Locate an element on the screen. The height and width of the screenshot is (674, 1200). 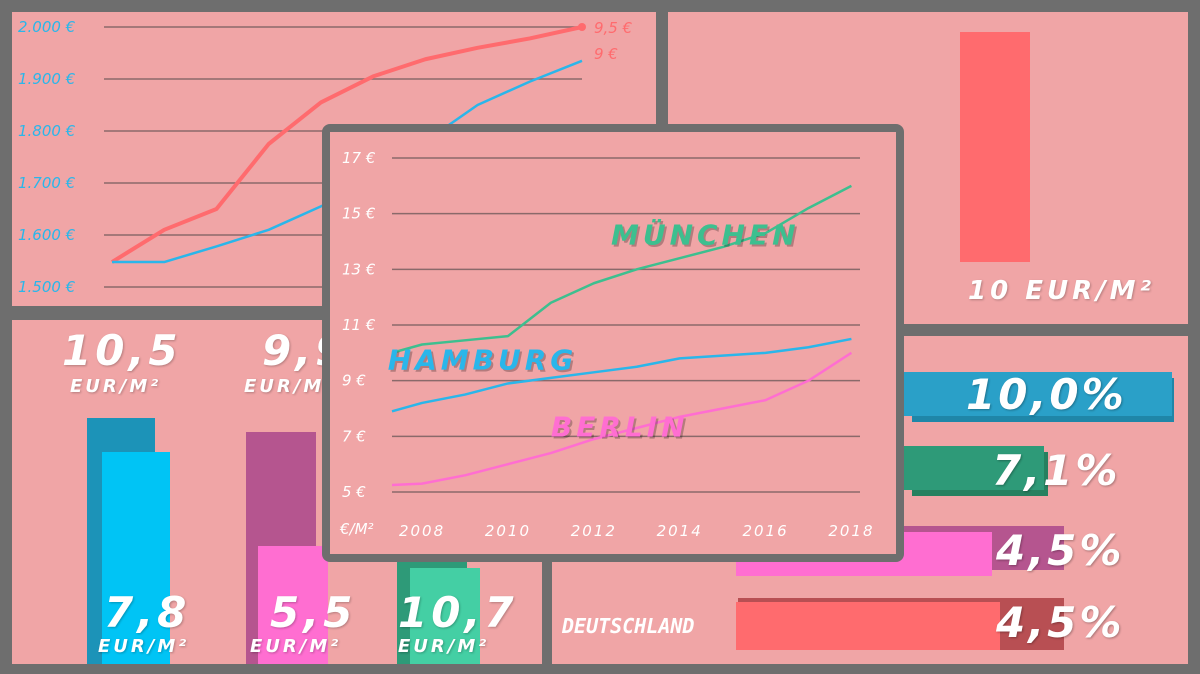
series-line-münchen is located at coordinates (621, 269).